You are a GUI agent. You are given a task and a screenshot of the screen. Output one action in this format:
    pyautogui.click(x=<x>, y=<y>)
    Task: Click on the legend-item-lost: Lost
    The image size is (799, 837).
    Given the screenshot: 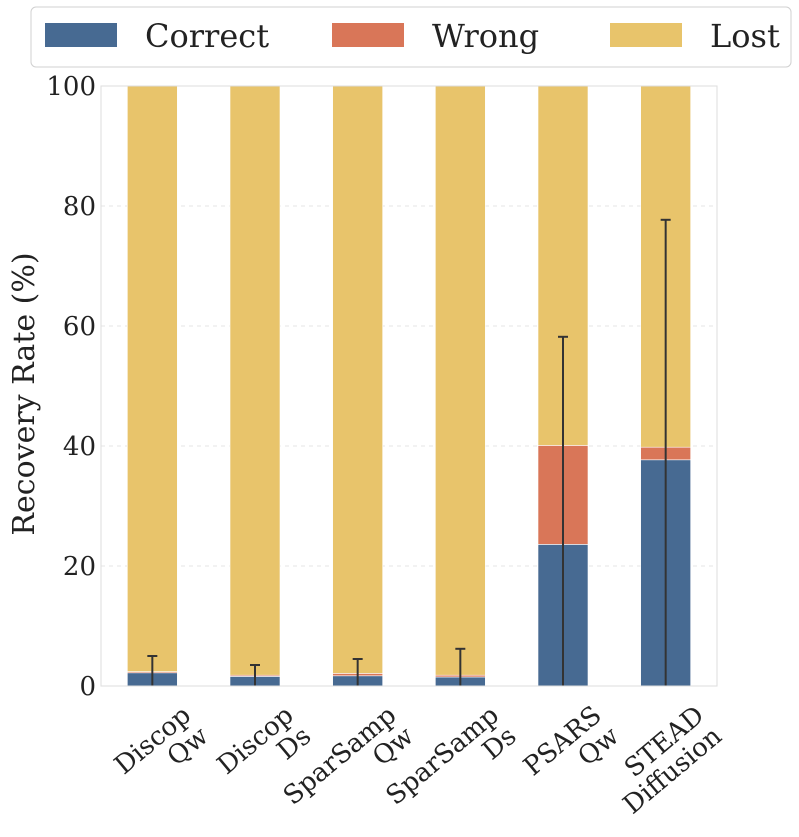 What is the action you would take?
    pyautogui.click(x=695, y=36)
    